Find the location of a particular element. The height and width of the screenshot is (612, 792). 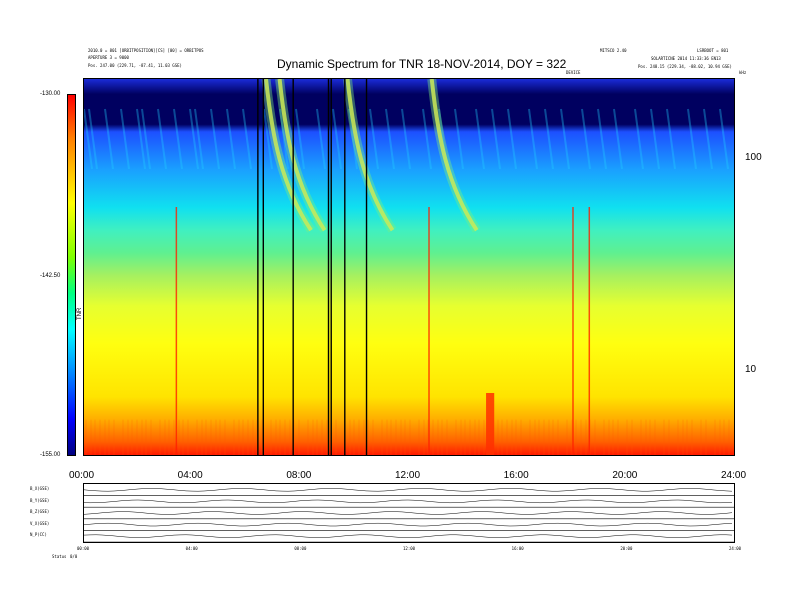

color-scale-bar is located at coordinates (71, 275).